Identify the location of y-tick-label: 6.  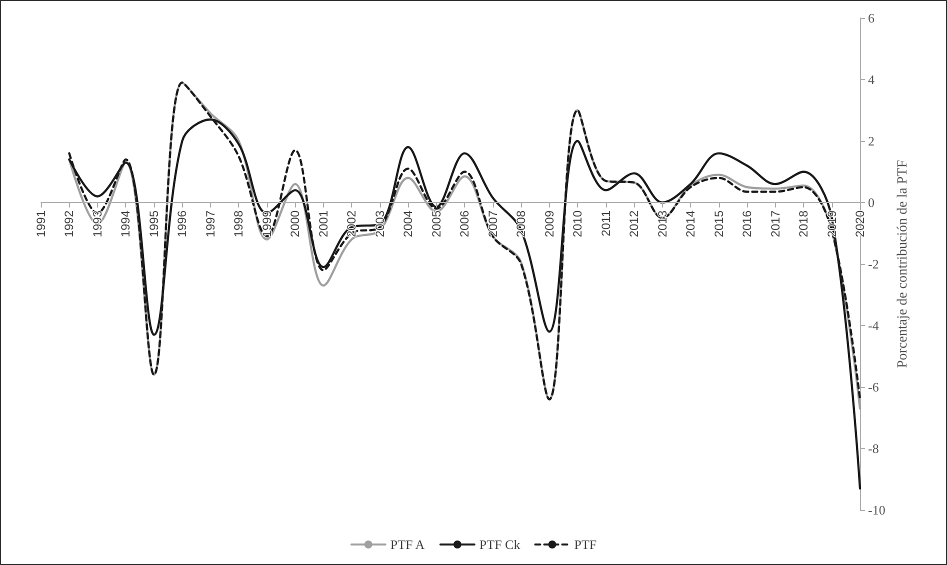
(871, 18).